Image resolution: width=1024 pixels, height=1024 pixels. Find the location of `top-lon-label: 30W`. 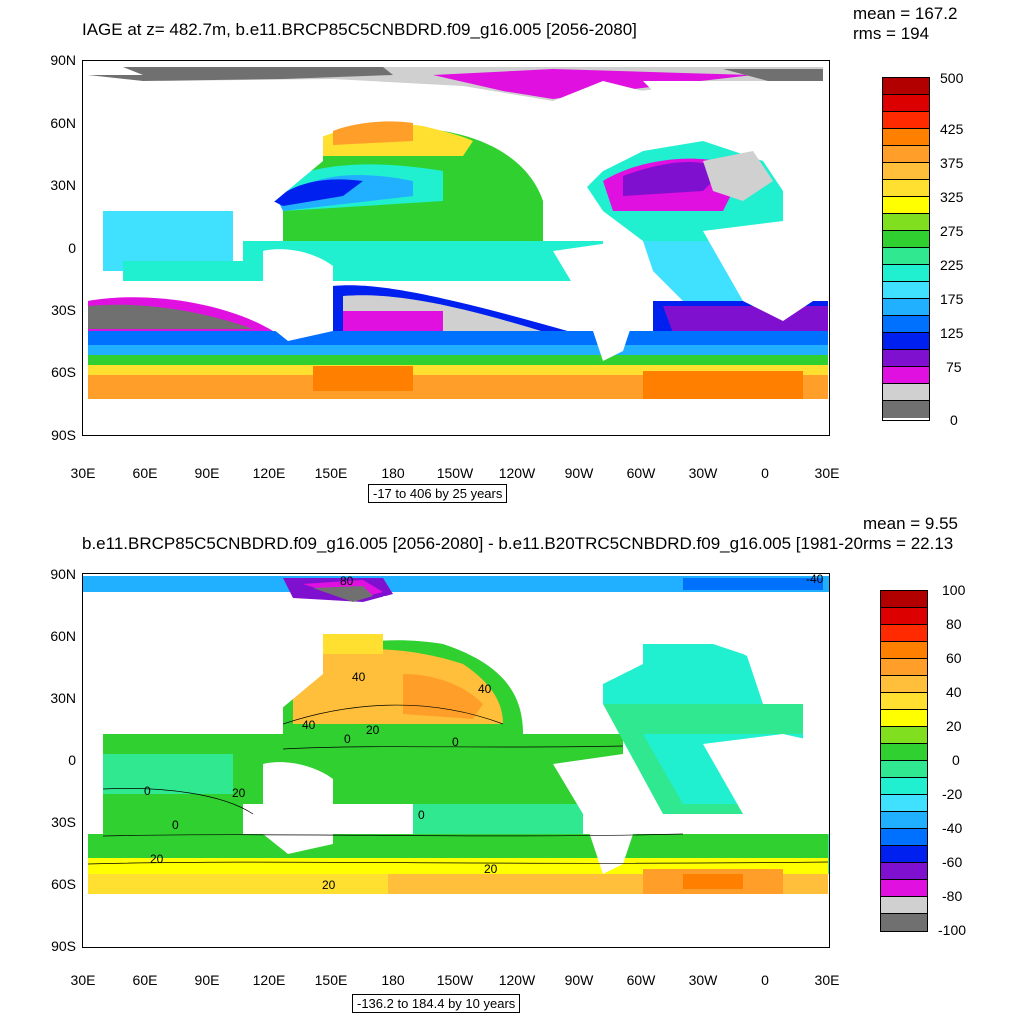

top-lon-label: 30W is located at coordinates (703, 473).